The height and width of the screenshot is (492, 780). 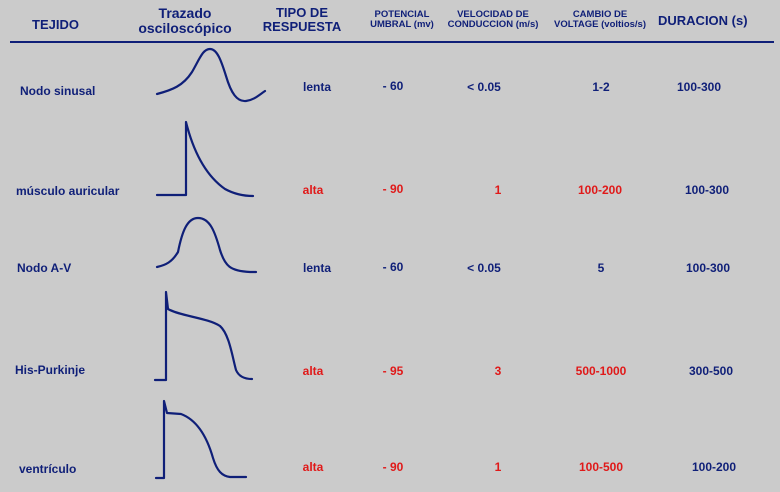 What do you see at coordinates (313, 371) in the screenshot?
I see `row-3-respuesta: alta` at bounding box center [313, 371].